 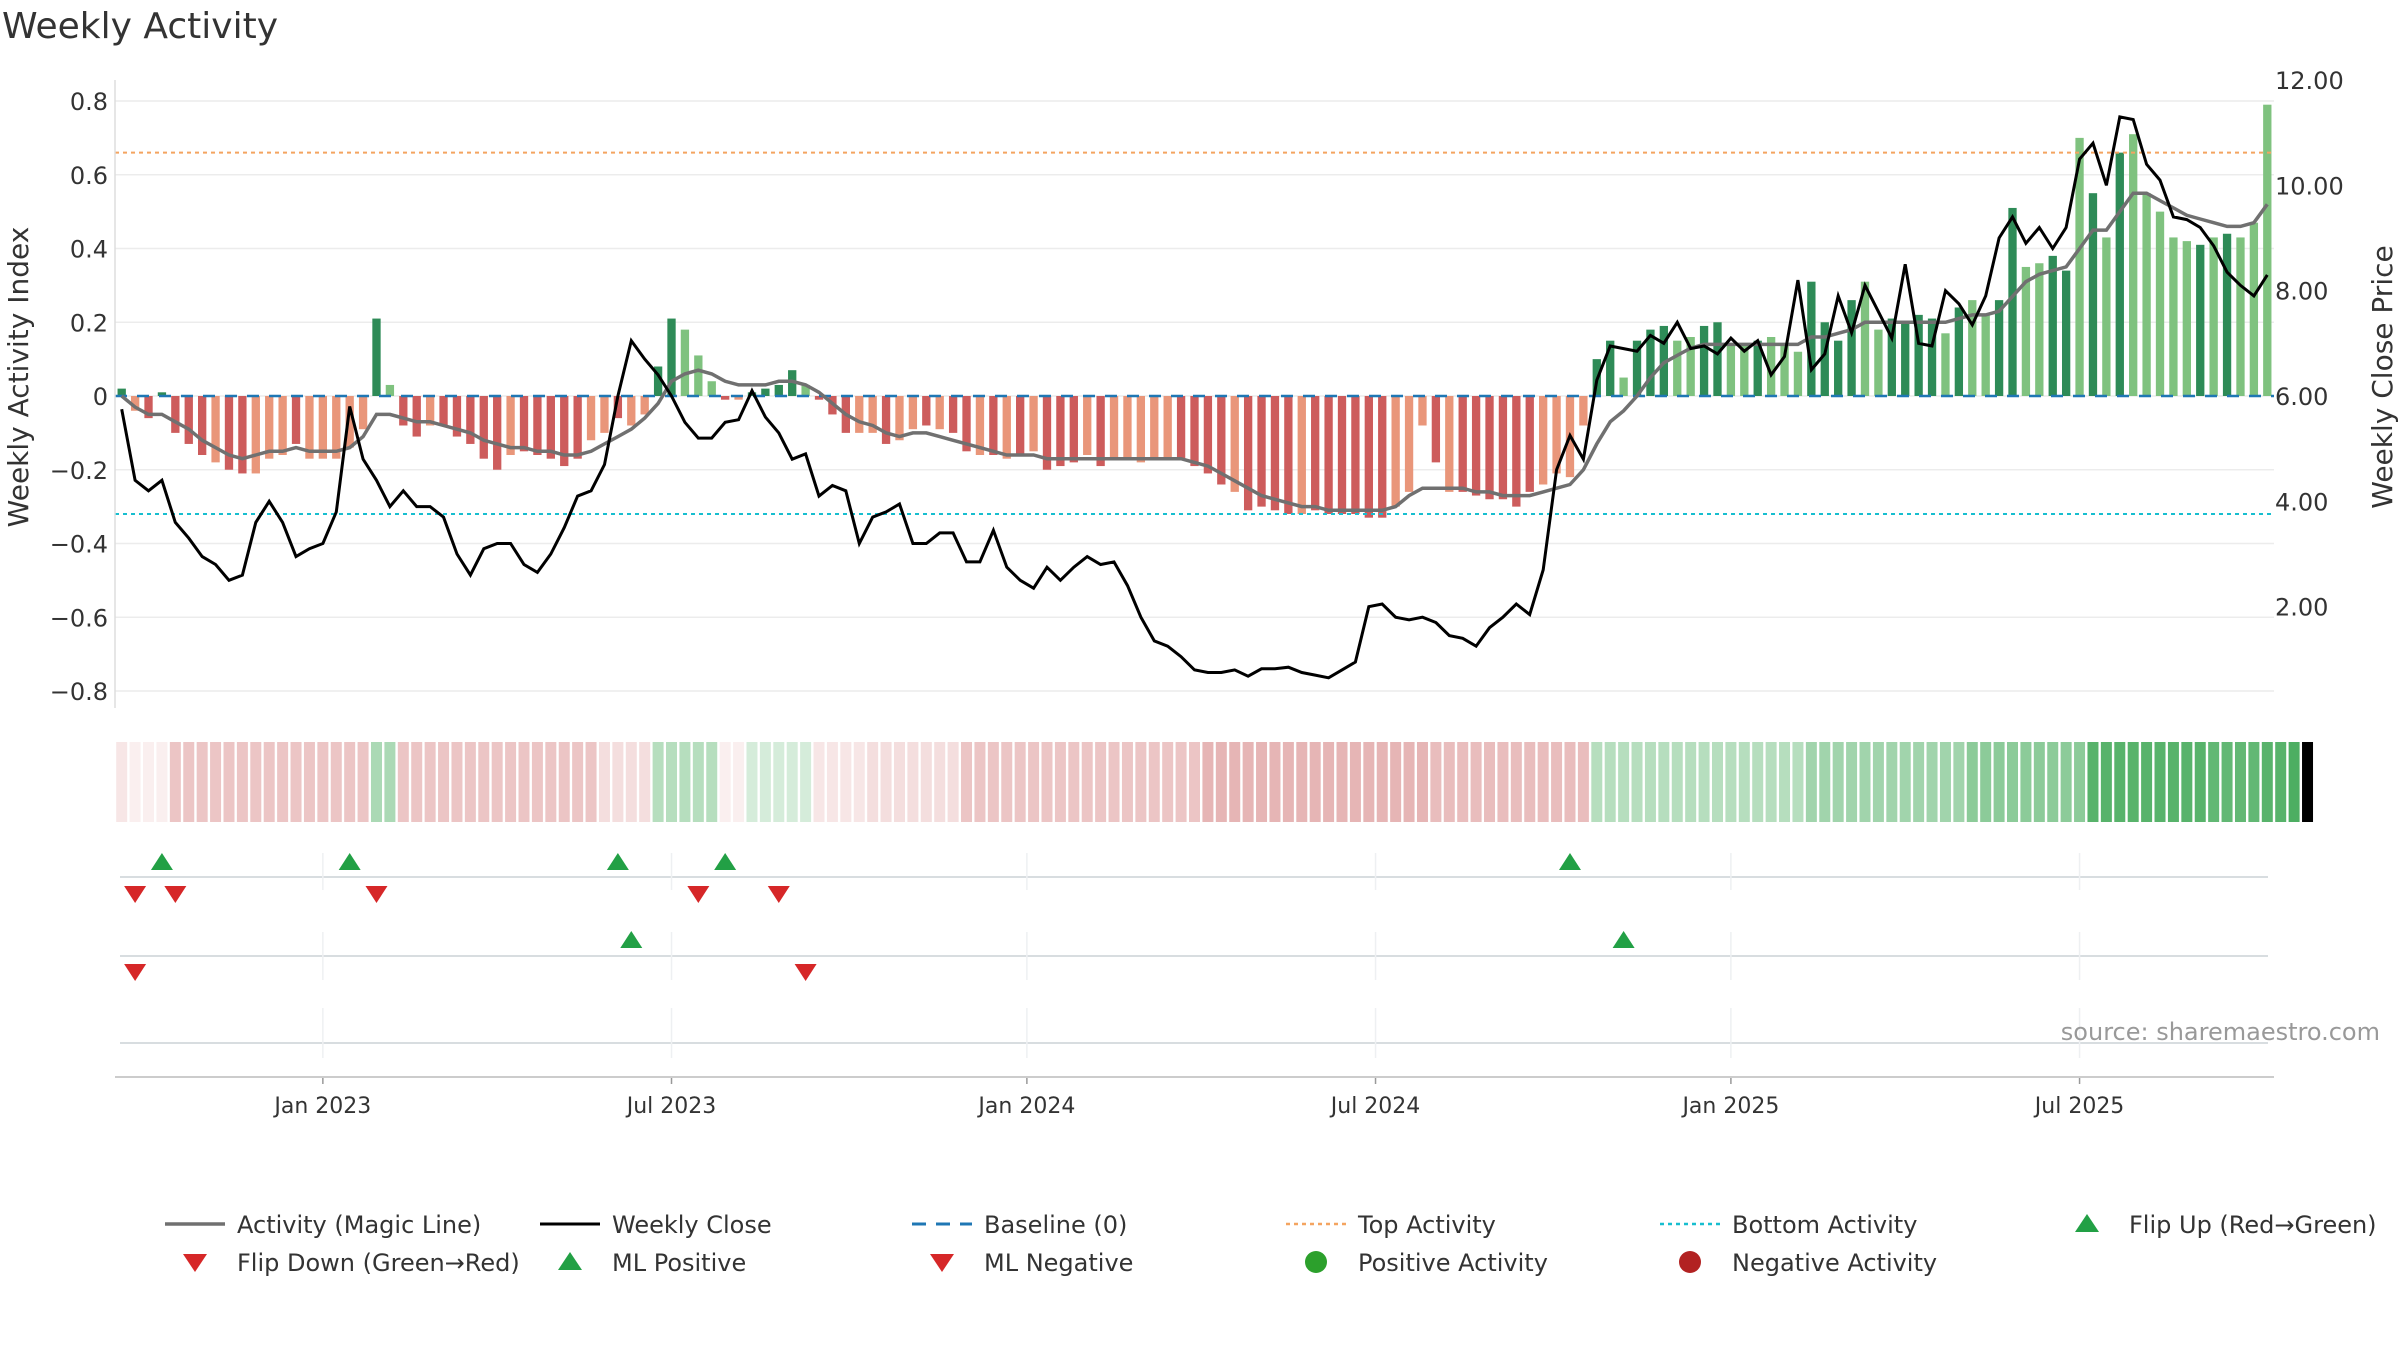 I want to click on y-tick-right-label: 2.00, so click(x=2301, y=608).